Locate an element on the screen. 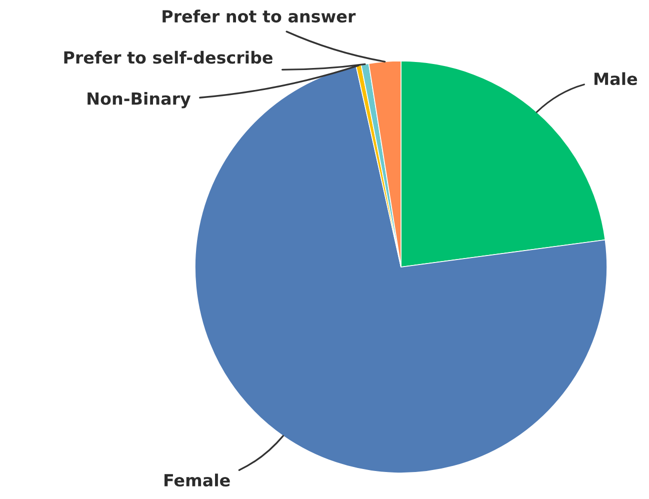 The width and height of the screenshot is (649, 499). slice-label: Prefer not to answer is located at coordinates (259, 16).